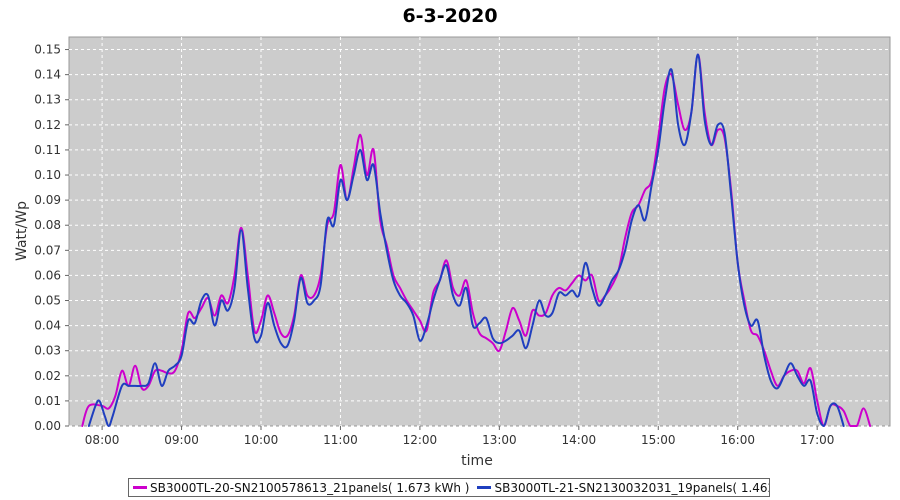  What do you see at coordinates (47, 250) in the screenshot?
I see `y-tick-label: 0.07` at bounding box center [47, 250].